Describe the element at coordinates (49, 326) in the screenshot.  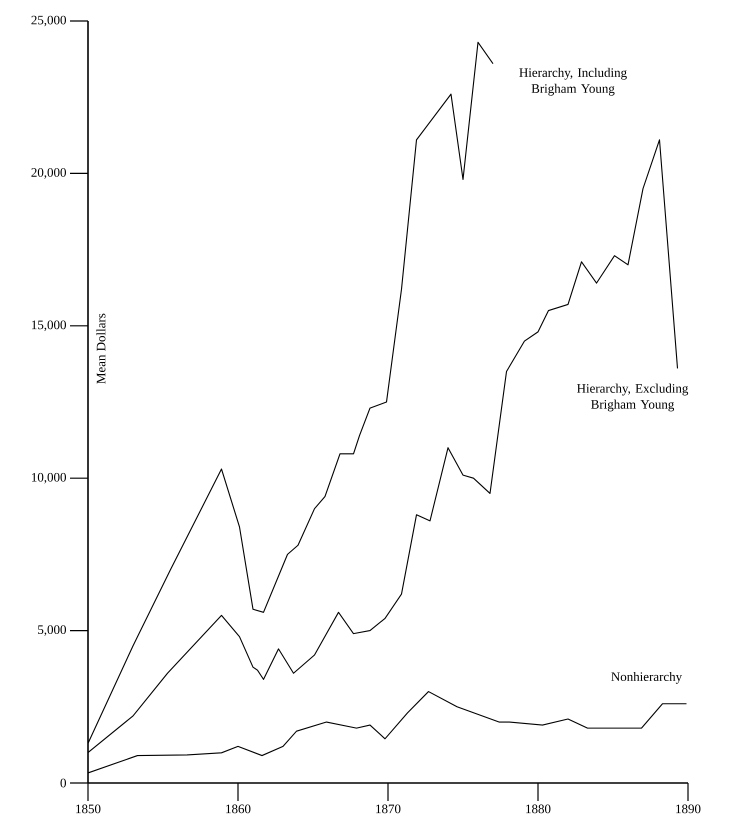
I see `y-tick-label: 15,000` at that location.